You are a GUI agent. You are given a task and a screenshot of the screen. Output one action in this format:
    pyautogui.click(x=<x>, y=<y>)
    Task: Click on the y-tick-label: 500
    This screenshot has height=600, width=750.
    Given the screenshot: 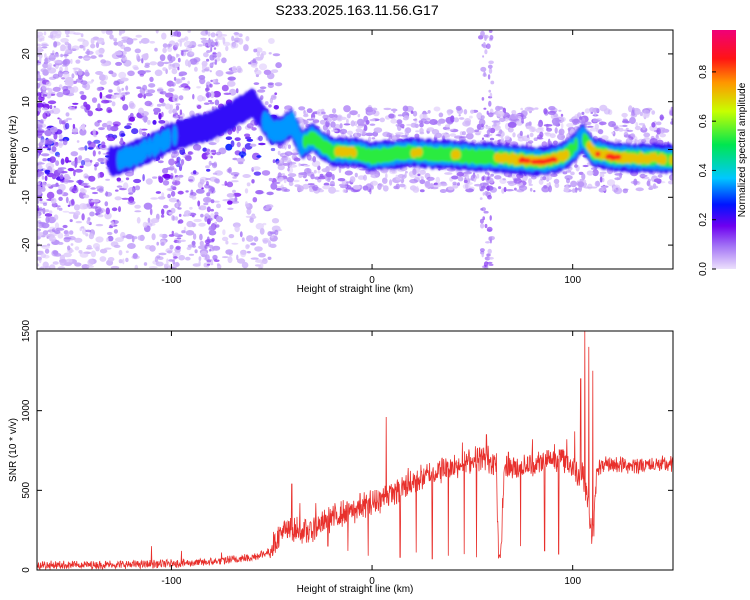 What is the action you would take?
    pyautogui.click(x=26, y=490)
    